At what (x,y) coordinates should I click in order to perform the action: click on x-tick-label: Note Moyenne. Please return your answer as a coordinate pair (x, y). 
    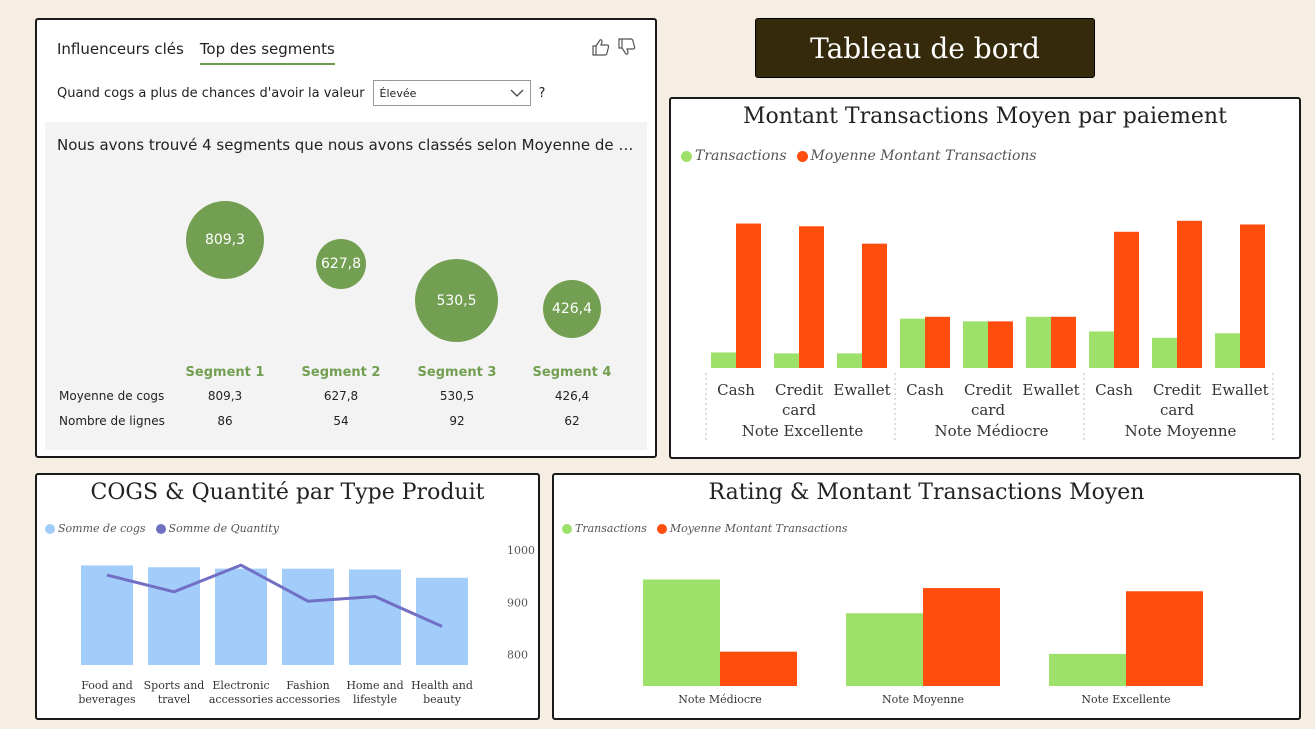
    Looking at the image, I should click on (923, 699).